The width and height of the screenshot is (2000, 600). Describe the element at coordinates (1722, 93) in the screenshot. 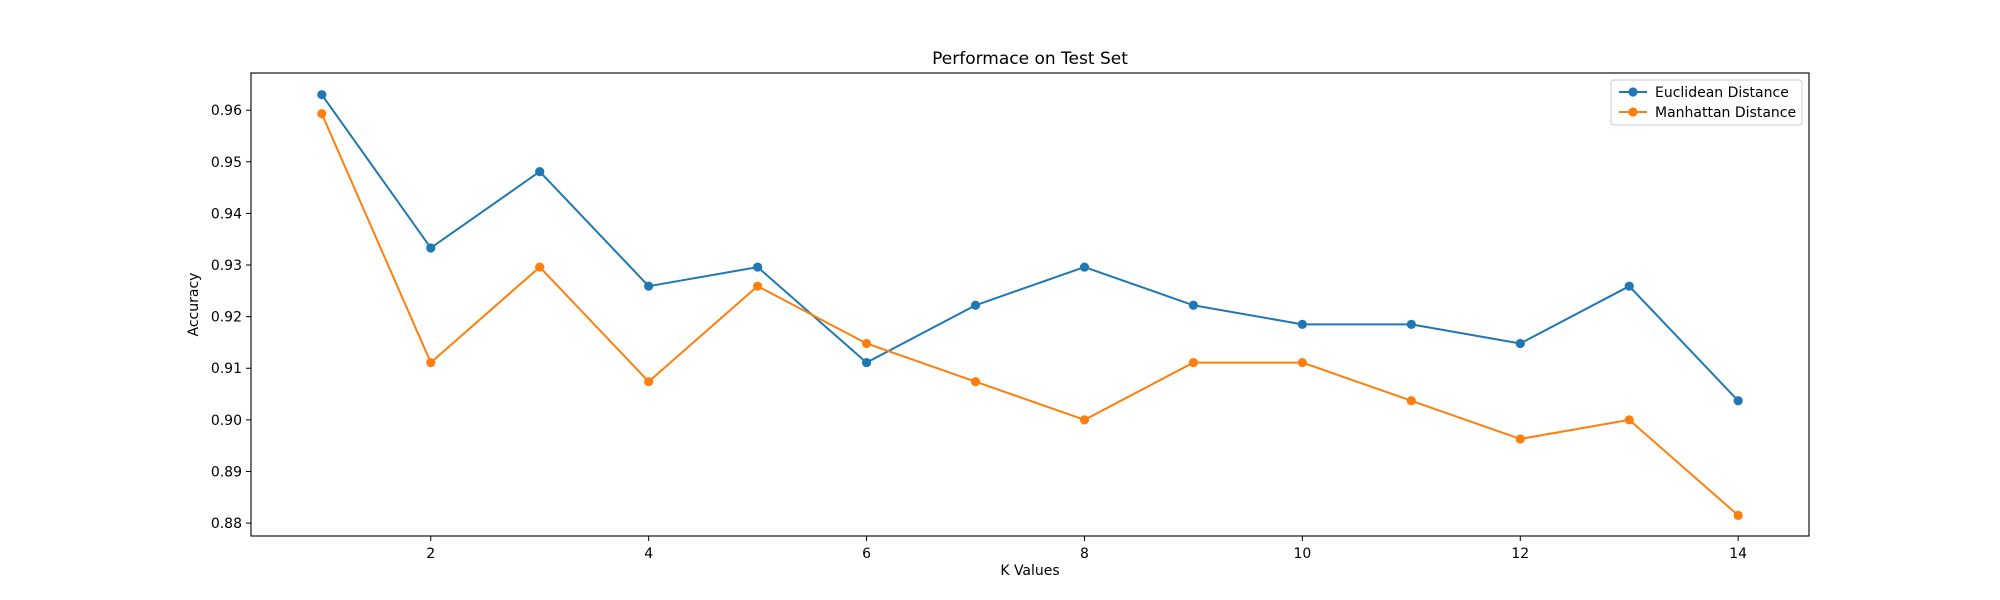

I see `legend-label: Euclidean Distance` at that location.